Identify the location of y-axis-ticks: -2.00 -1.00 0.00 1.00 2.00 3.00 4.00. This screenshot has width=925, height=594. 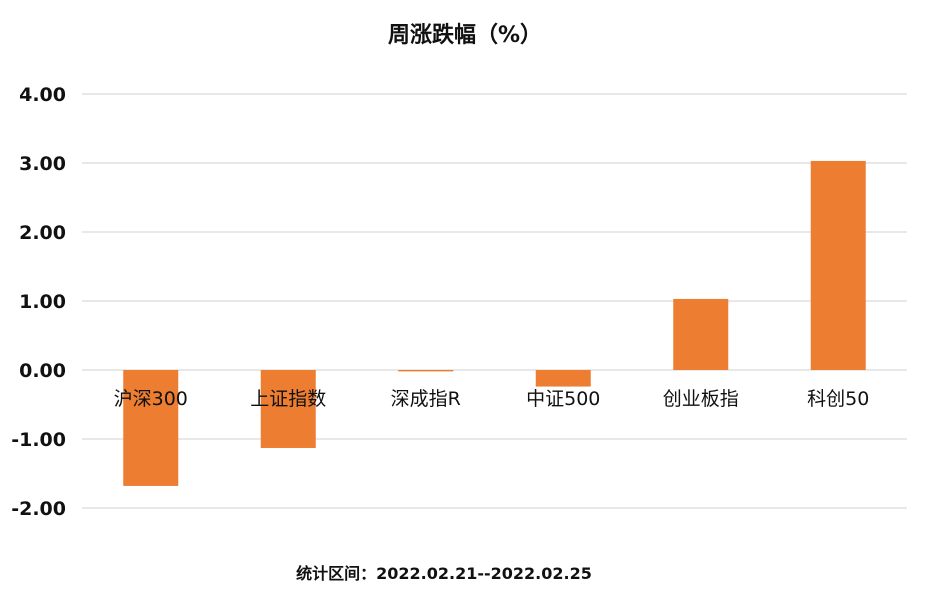
(38, 302).